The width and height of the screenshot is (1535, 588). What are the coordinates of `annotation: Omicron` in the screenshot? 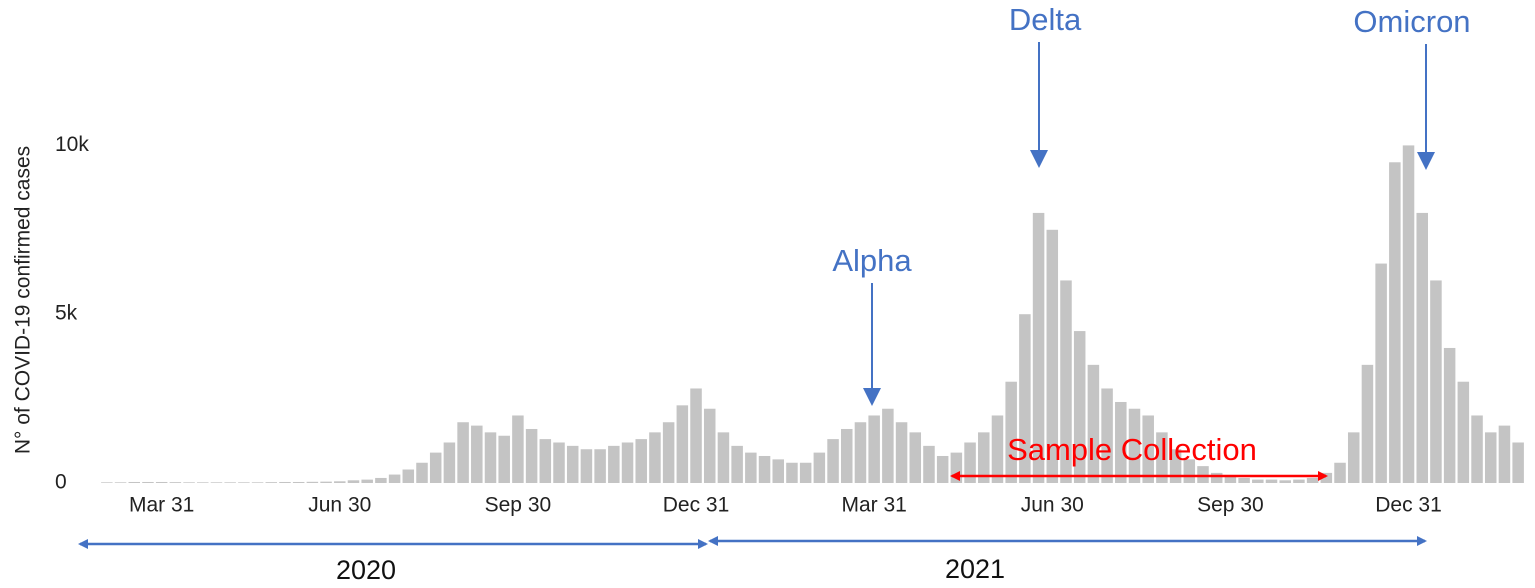 It's located at (1411, 21).